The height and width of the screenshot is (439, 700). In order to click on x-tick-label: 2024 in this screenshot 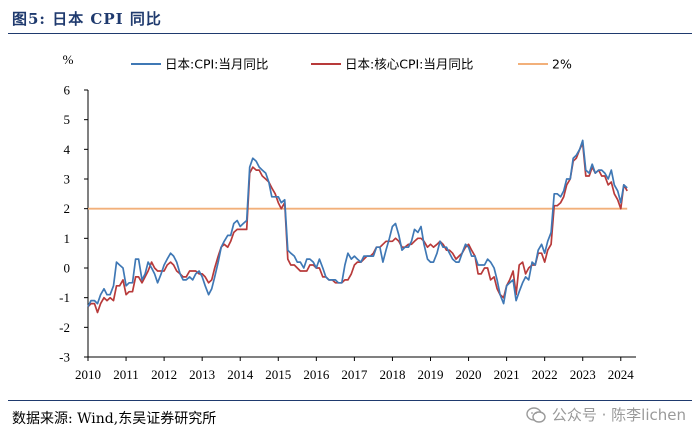, I will do `click(621, 374)`.